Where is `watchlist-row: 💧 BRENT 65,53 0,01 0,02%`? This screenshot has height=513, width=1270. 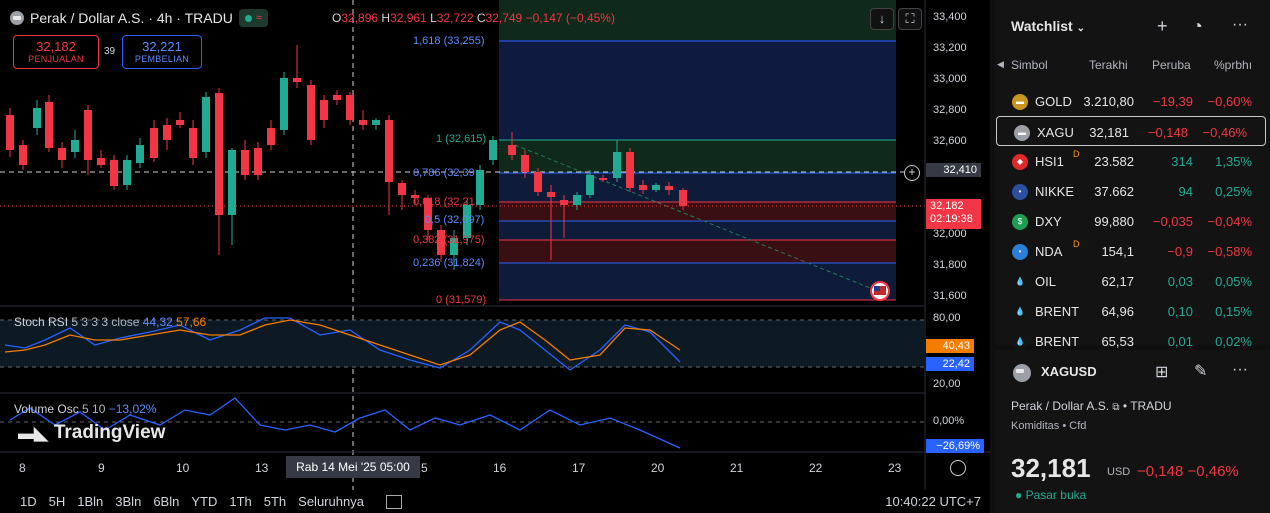 watchlist-row: 💧 BRENT 65,53 0,01 0,02% is located at coordinates (1132, 341).